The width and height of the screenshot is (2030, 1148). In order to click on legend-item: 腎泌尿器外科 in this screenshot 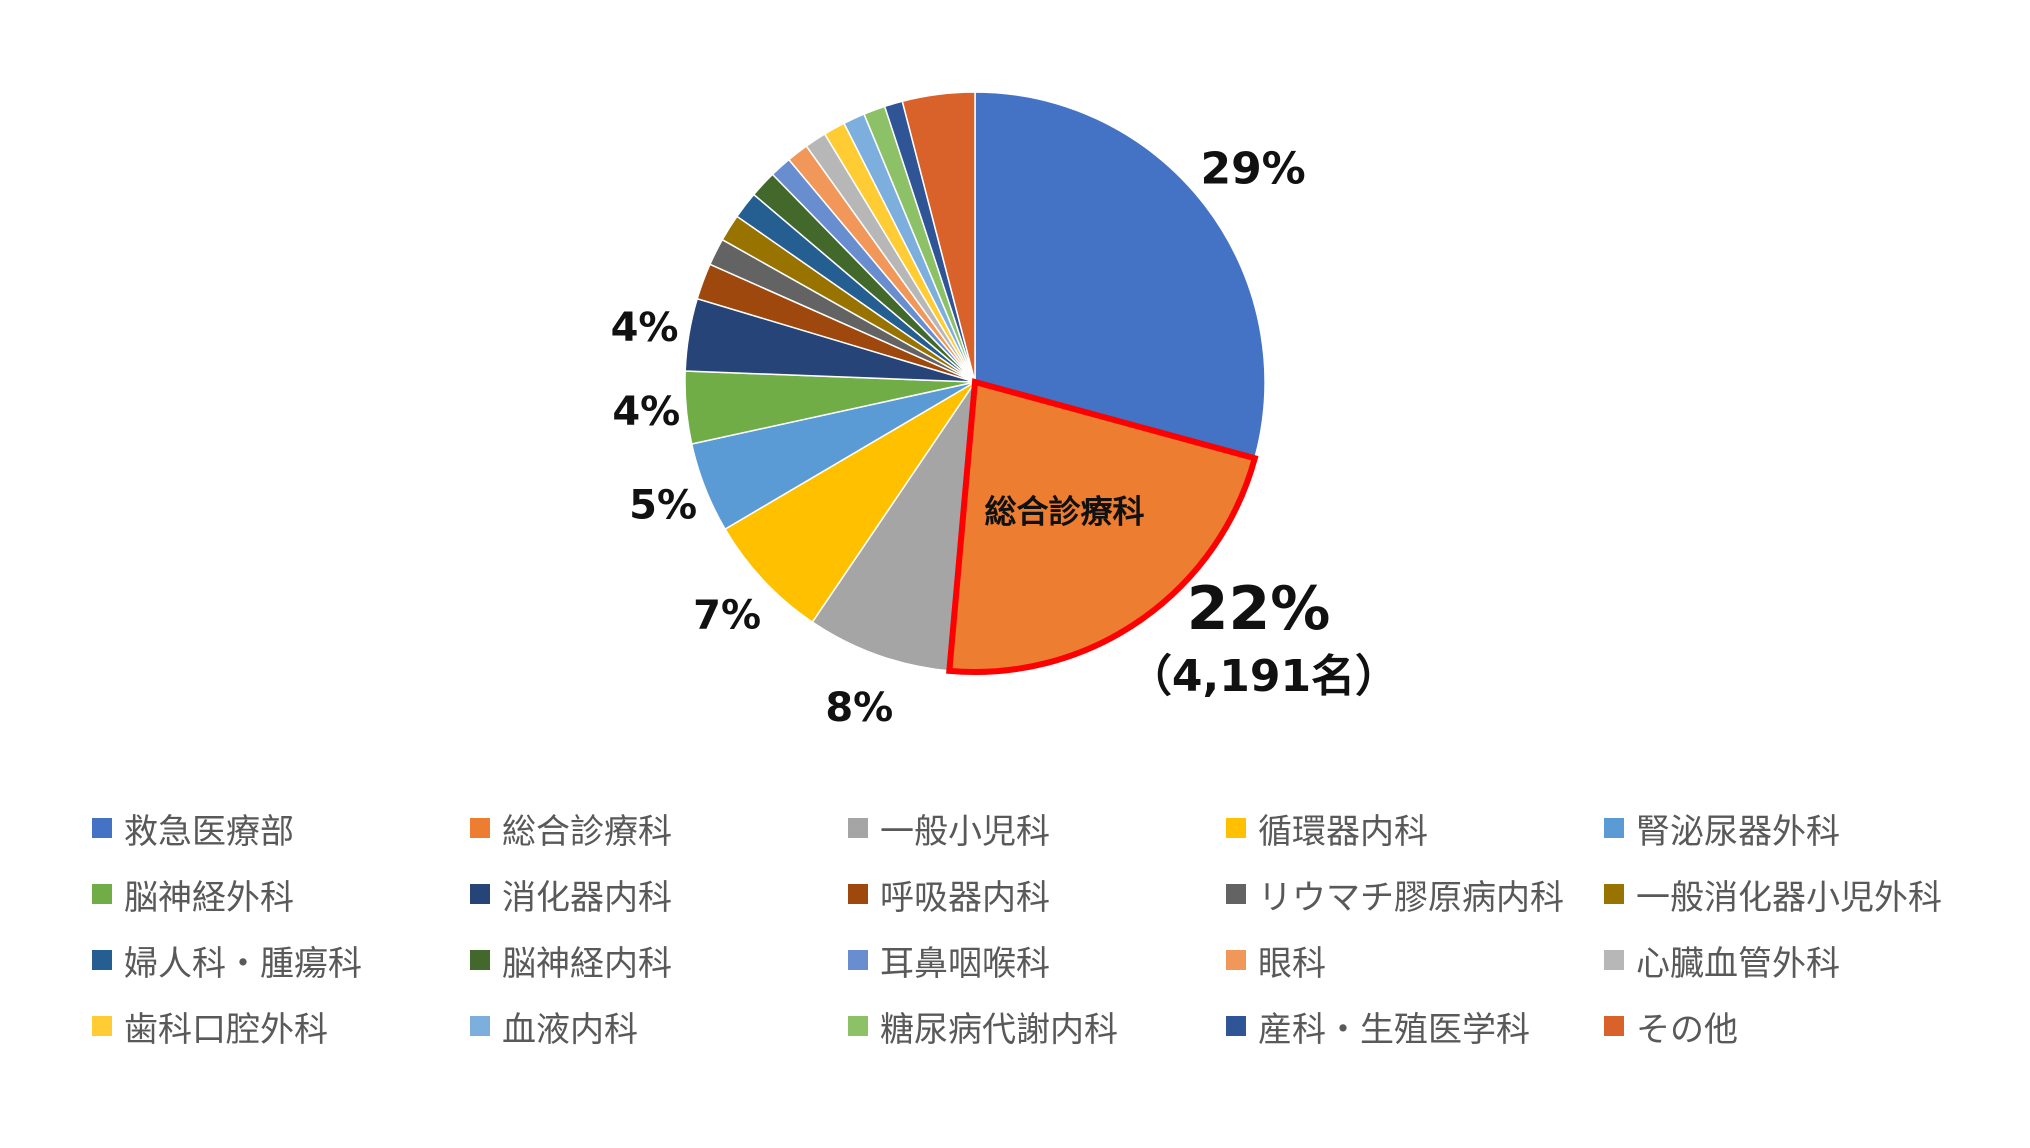, I will do `click(1793, 828)`.